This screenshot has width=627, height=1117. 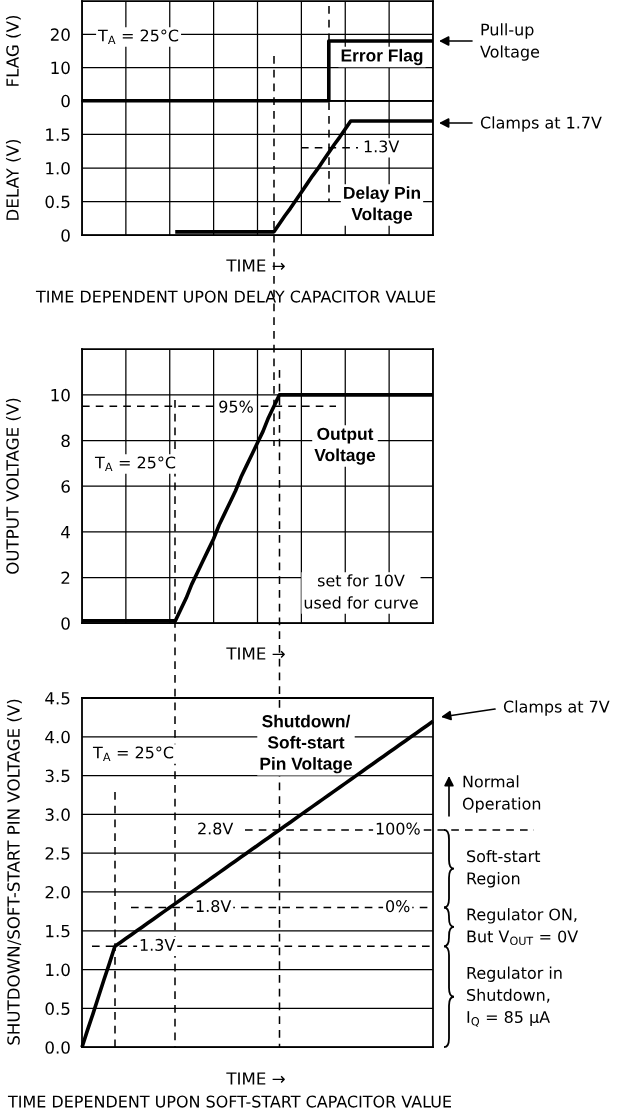 I want to click on y-tick-label: 2.0, so click(x=57, y=892).